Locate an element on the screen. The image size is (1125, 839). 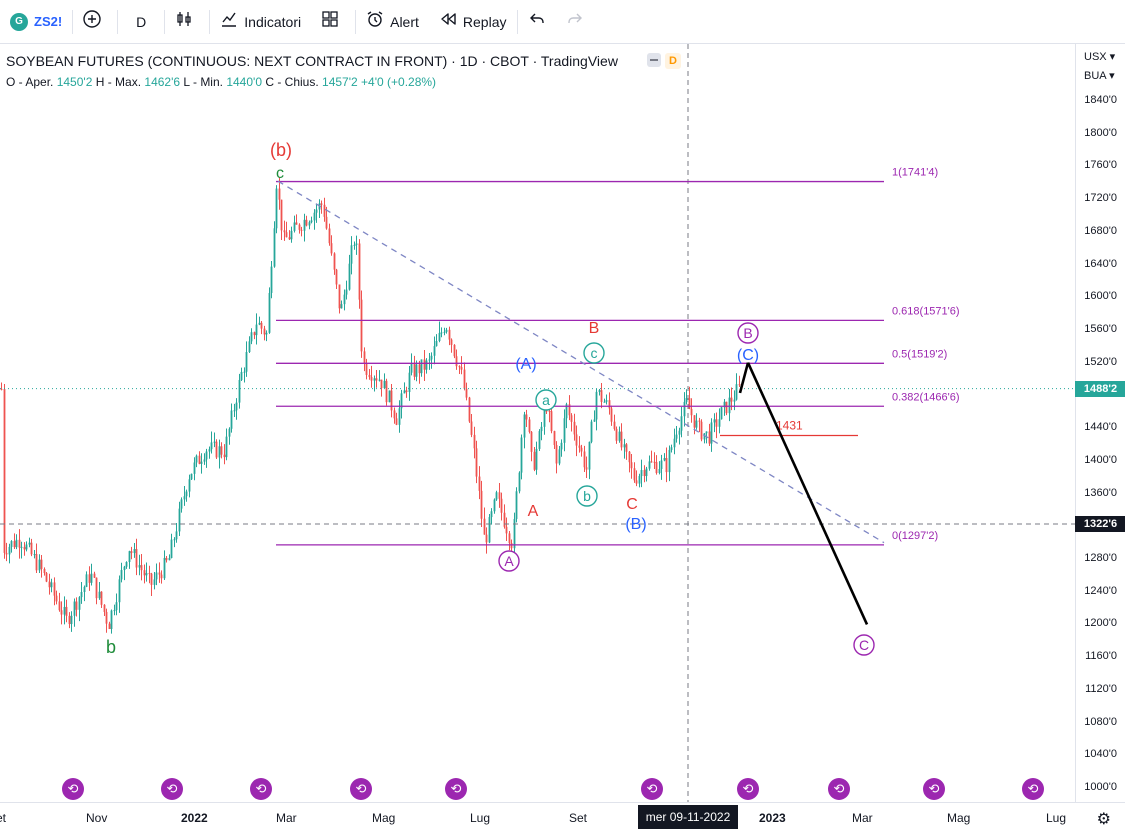
wave-label-B-circle-circle is located at coordinates (748, 333).